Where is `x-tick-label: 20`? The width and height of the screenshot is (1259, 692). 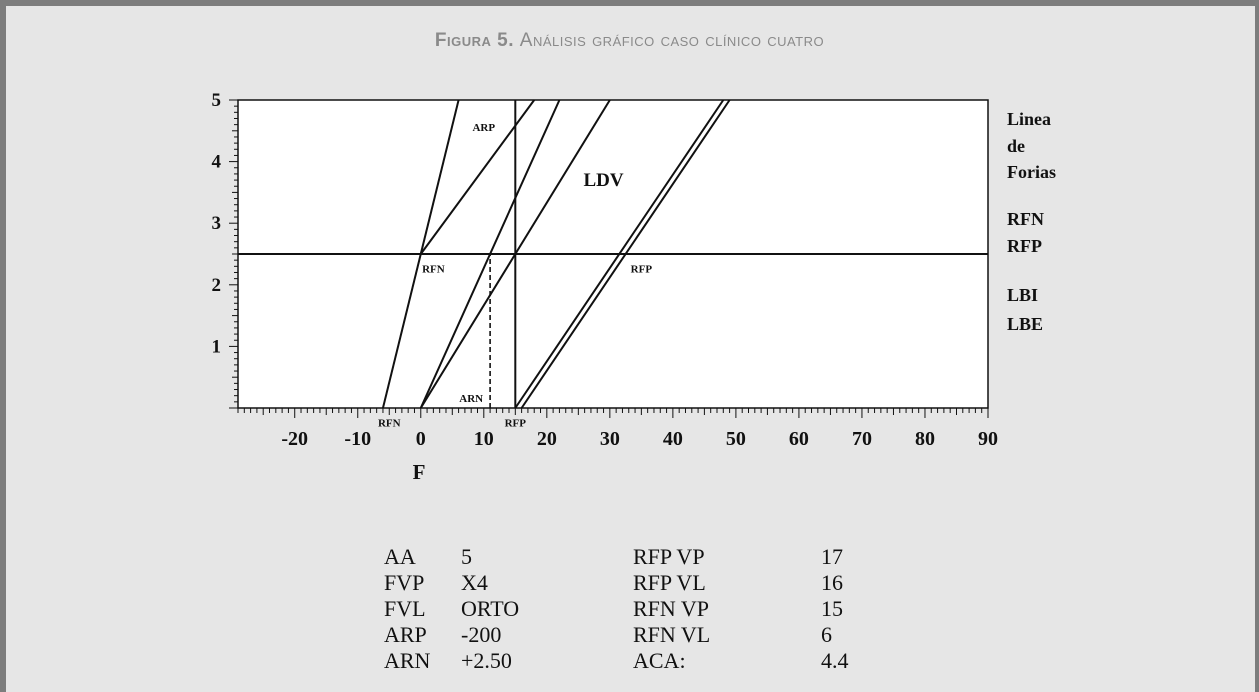
x-tick-label: 20 is located at coordinates (547, 439).